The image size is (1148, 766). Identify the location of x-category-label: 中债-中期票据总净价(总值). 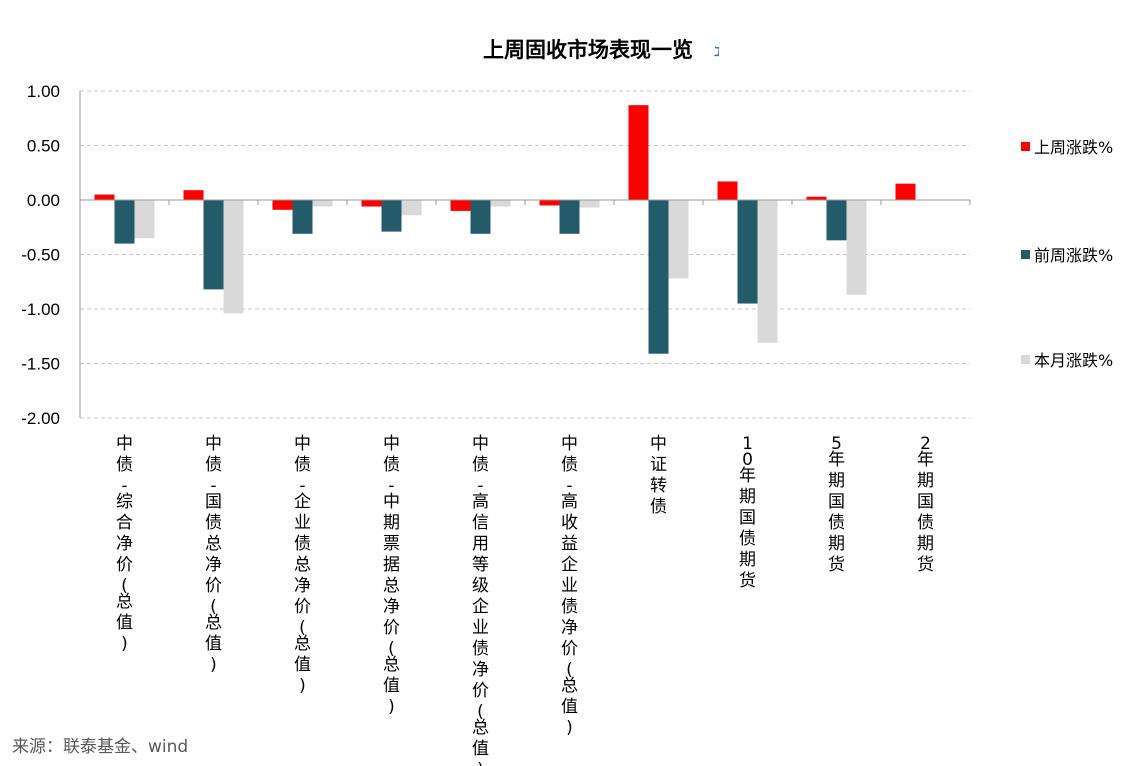
(391, 575).